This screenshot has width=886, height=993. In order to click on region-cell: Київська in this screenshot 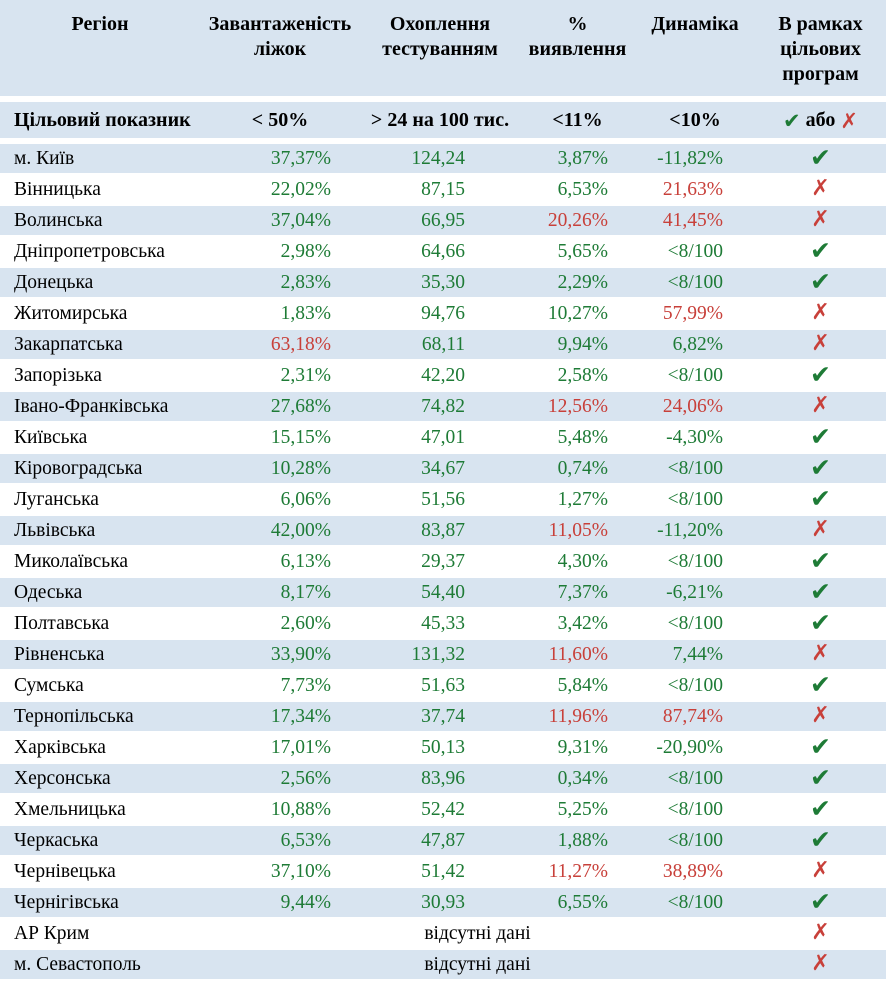, I will do `click(100, 437)`.